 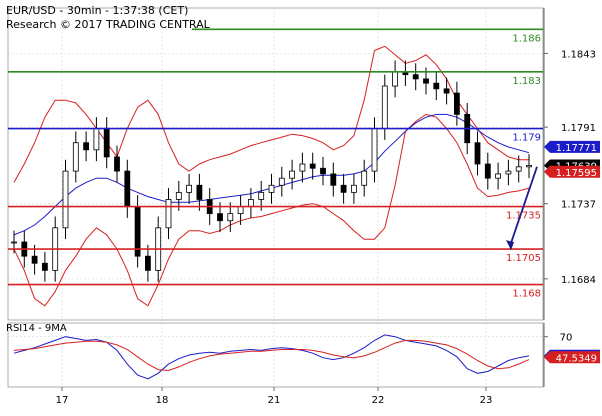 I want to click on price-value-badge-label: 1.17771, so click(x=576, y=148).